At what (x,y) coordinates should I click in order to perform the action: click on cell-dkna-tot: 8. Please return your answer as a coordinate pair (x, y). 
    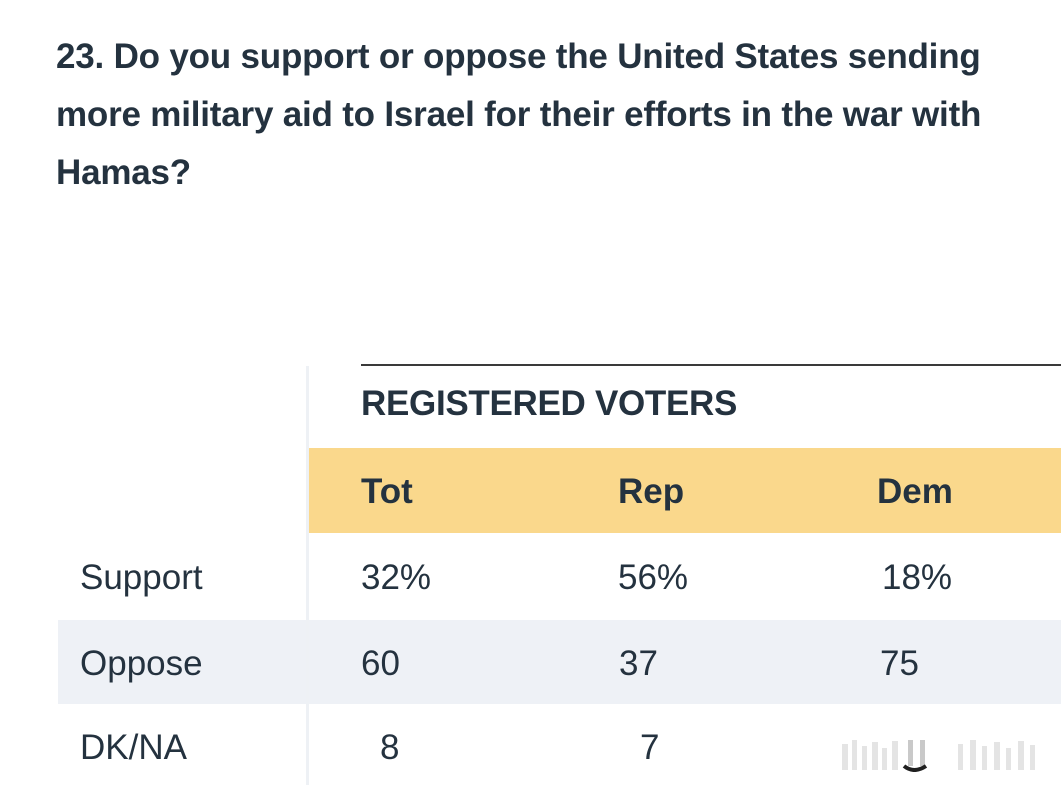
    Looking at the image, I should click on (390, 747).